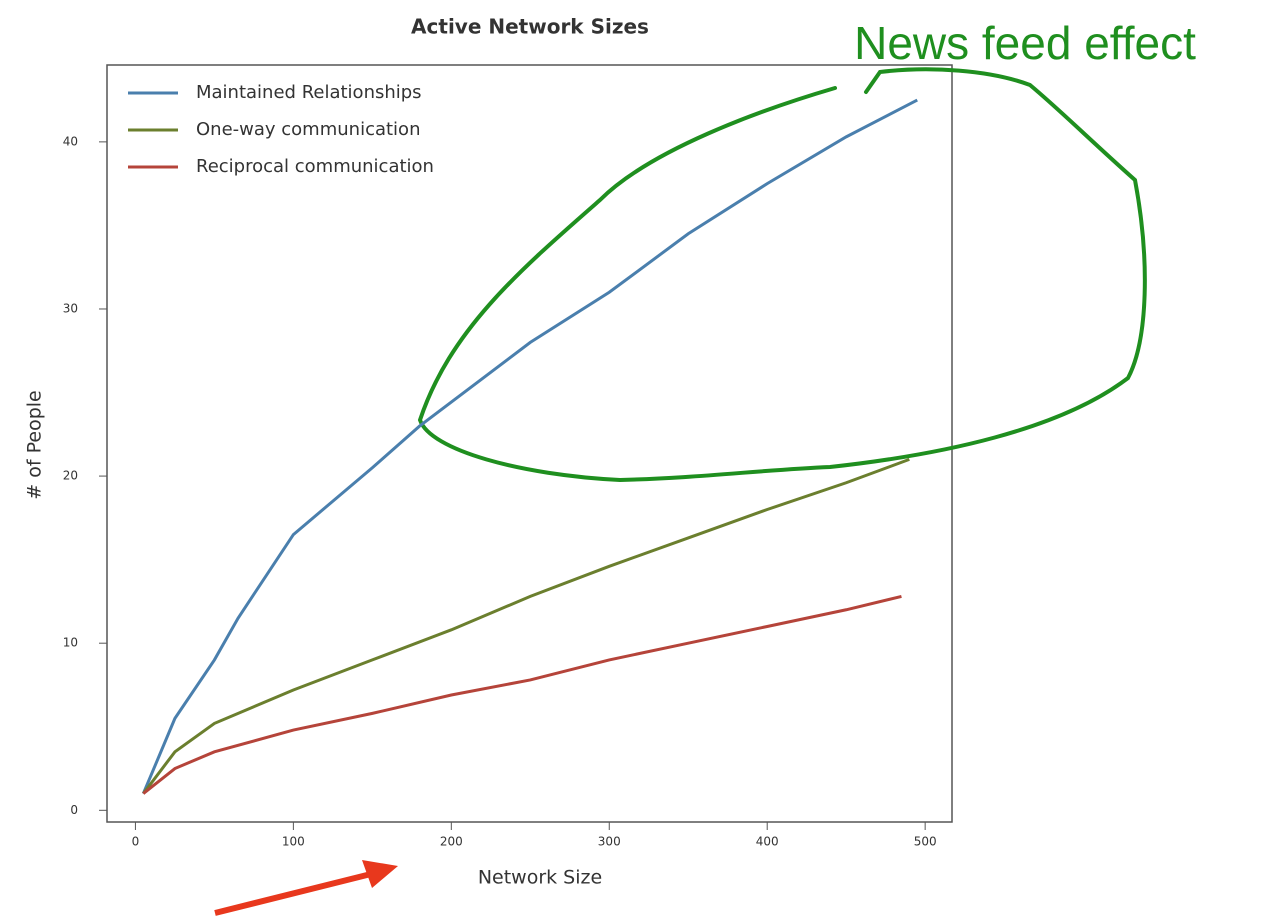 The height and width of the screenshot is (917, 1264). I want to click on legend-label: Reciprocal communication, so click(315, 166).